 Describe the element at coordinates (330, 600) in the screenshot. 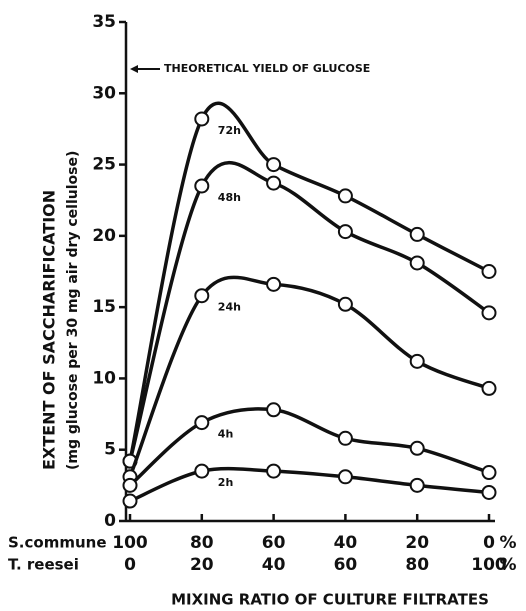

I see `x-title: MIXING RATIO OF CULTURE FILTRATES` at that location.